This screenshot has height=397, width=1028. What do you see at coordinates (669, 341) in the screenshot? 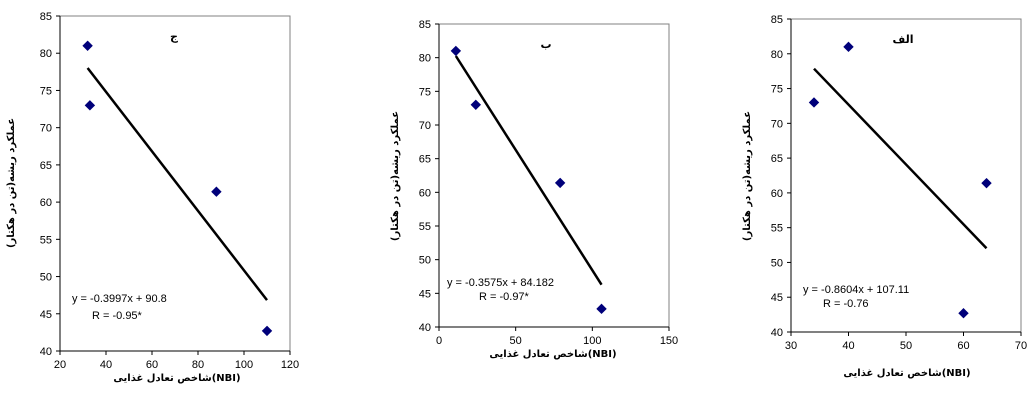
I see `x-tick-label: 150` at bounding box center [669, 341].